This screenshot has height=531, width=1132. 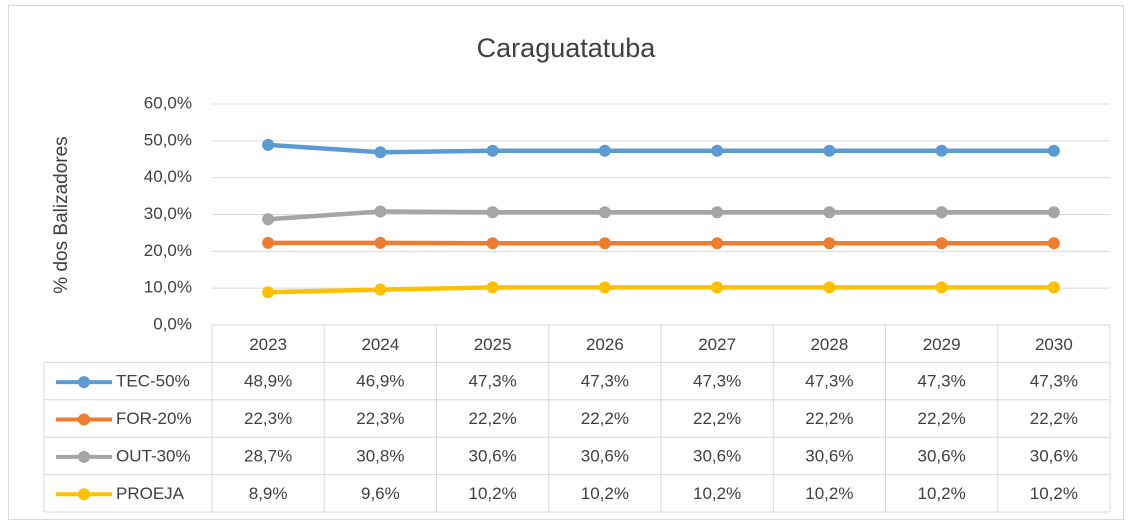 I want to click on data-label: 8,9%, so click(x=268, y=493).